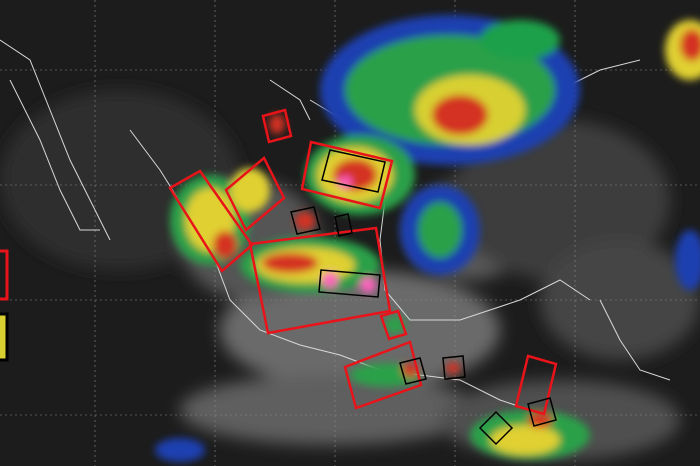  Describe the element at coordinates (4, 305) in the screenshot. I see `legend-swatches` at that location.